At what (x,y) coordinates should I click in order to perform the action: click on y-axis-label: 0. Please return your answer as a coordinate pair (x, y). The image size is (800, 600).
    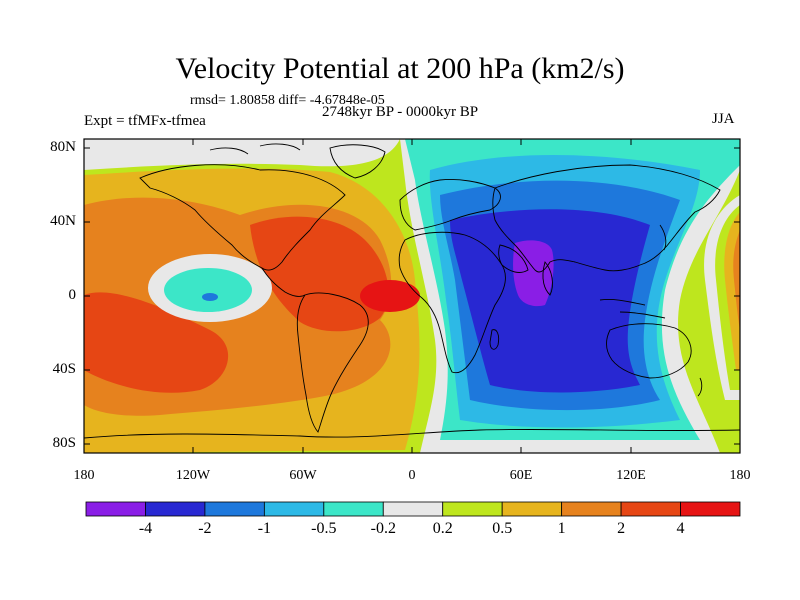
    Looking at the image, I should click on (72, 295).